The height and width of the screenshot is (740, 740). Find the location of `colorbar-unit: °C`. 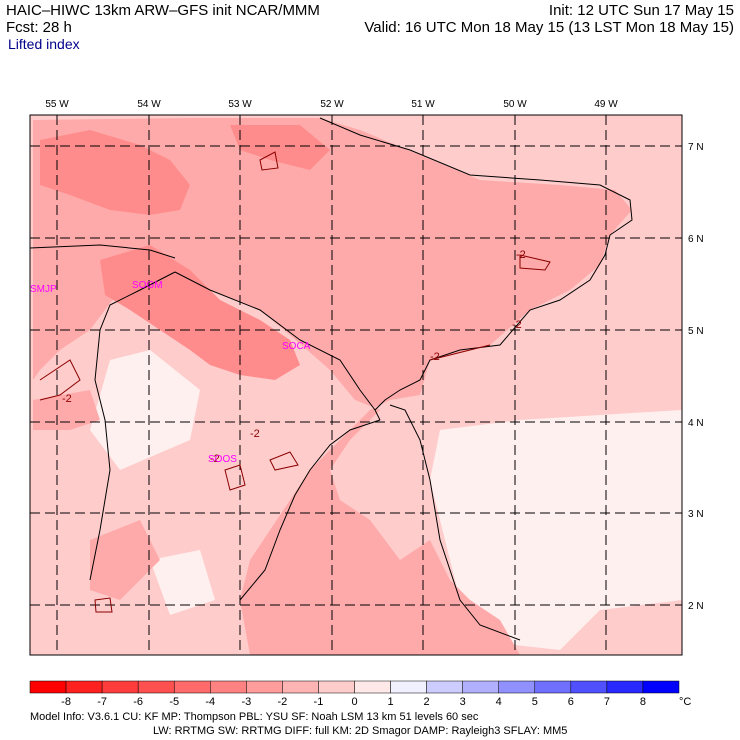

colorbar-unit: °C is located at coordinates (685, 702).